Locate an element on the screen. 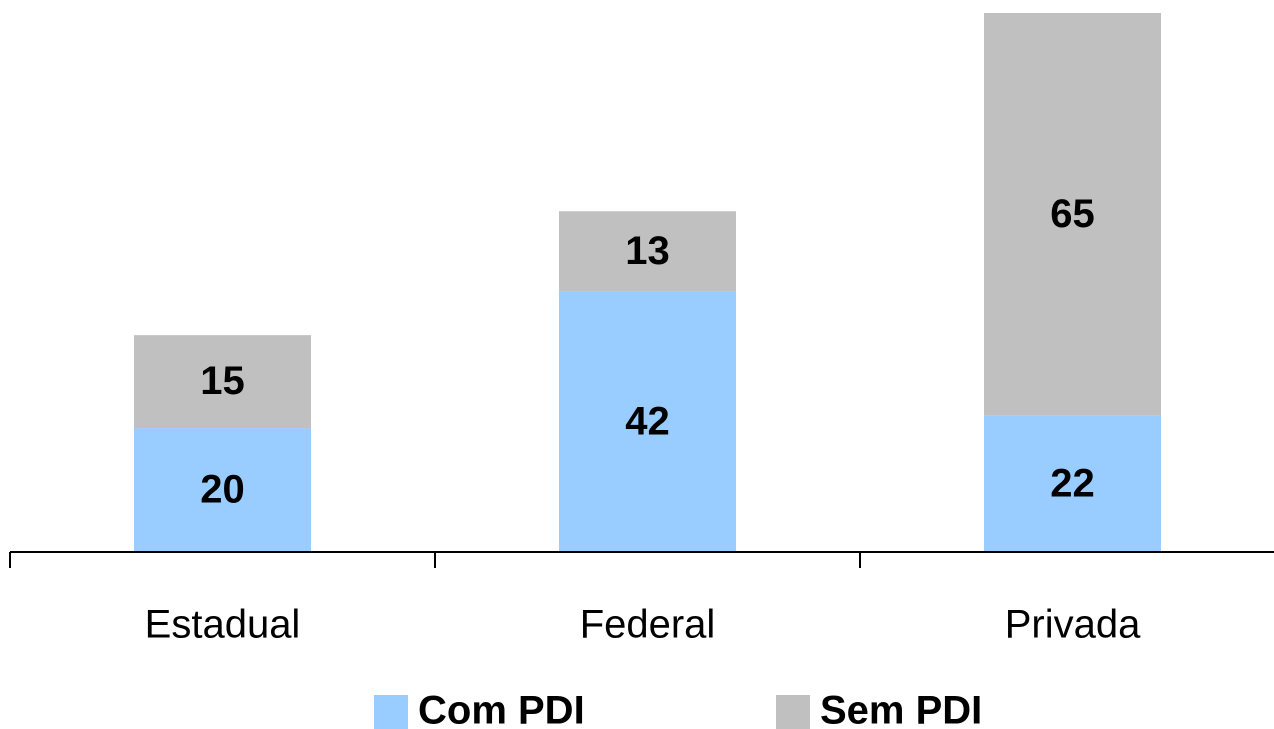 This screenshot has width=1274, height=729. legend-label: Com PDI is located at coordinates (501, 709).